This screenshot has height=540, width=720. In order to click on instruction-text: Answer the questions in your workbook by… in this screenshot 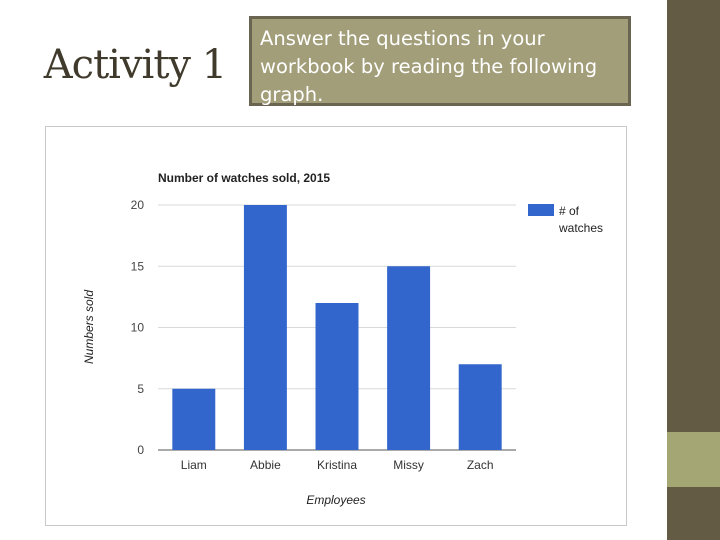, I will do `click(429, 66)`.